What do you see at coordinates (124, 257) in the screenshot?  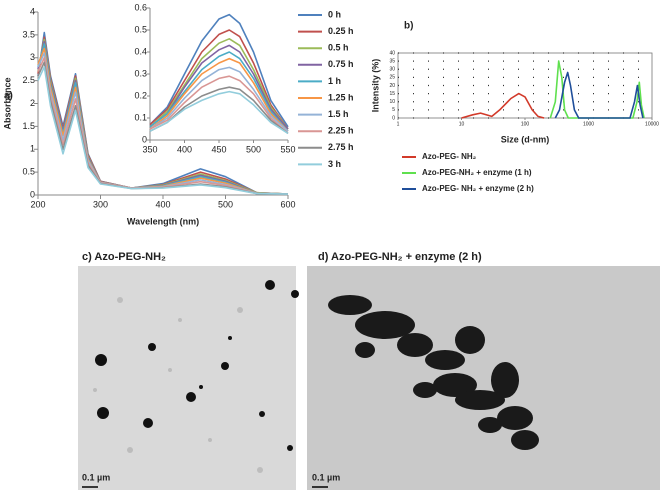 I see `image-label: c) Azo-PEG-NH₂` at bounding box center [124, 257].